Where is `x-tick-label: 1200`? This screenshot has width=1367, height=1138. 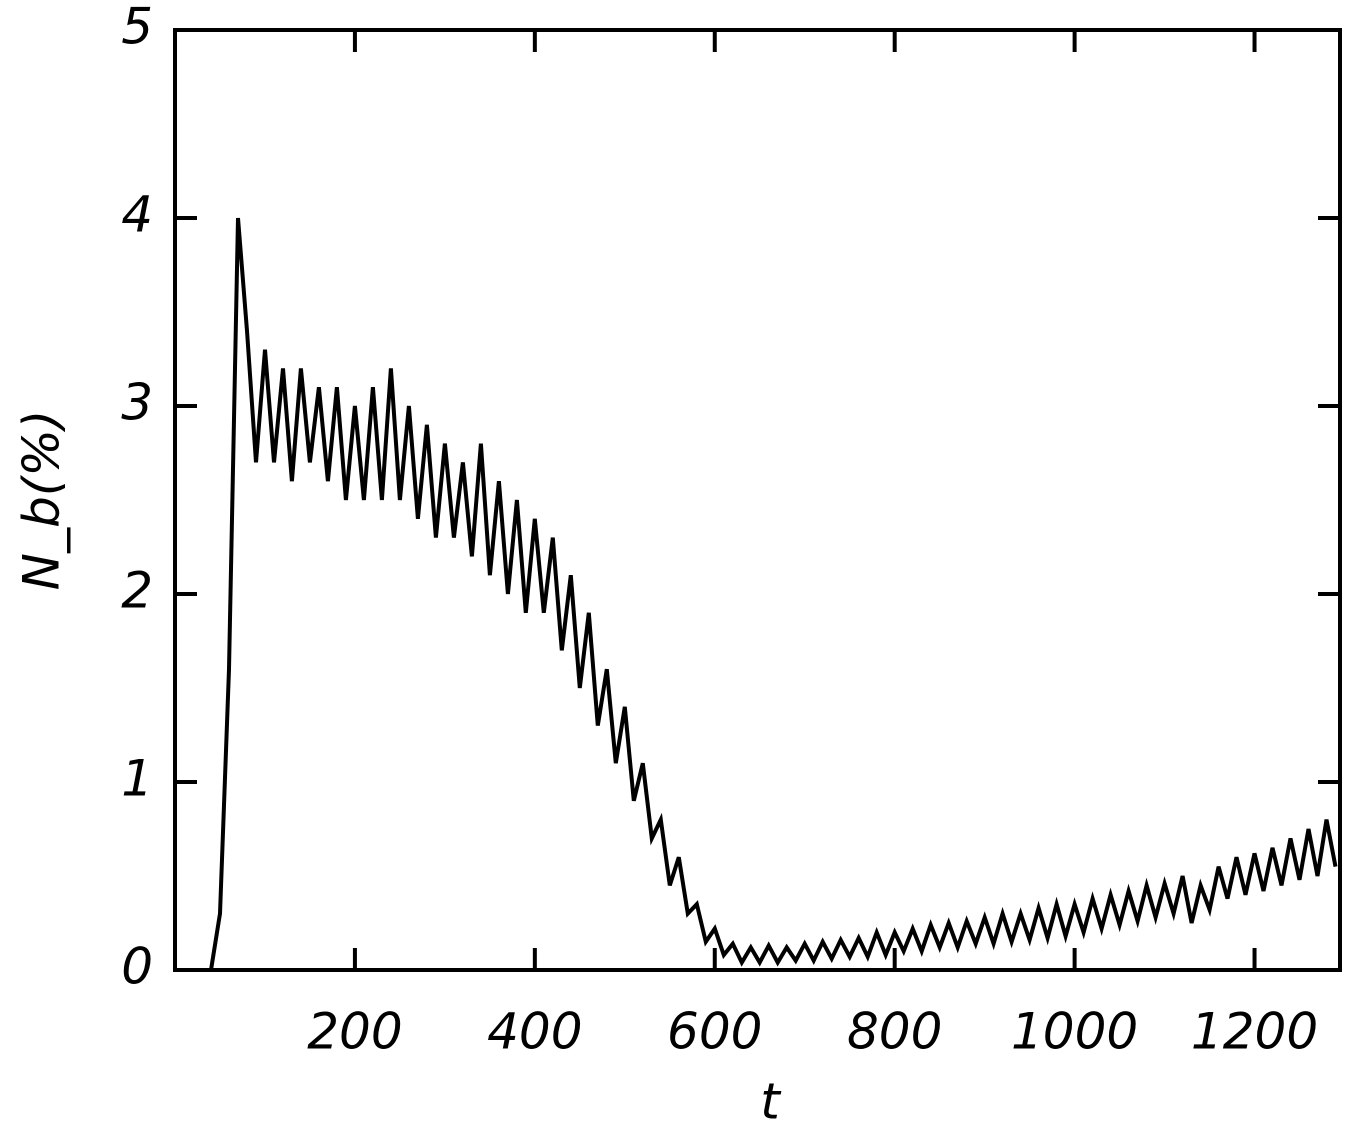 x-tick-label: 1200 is located at coordinates (1254, 1032).